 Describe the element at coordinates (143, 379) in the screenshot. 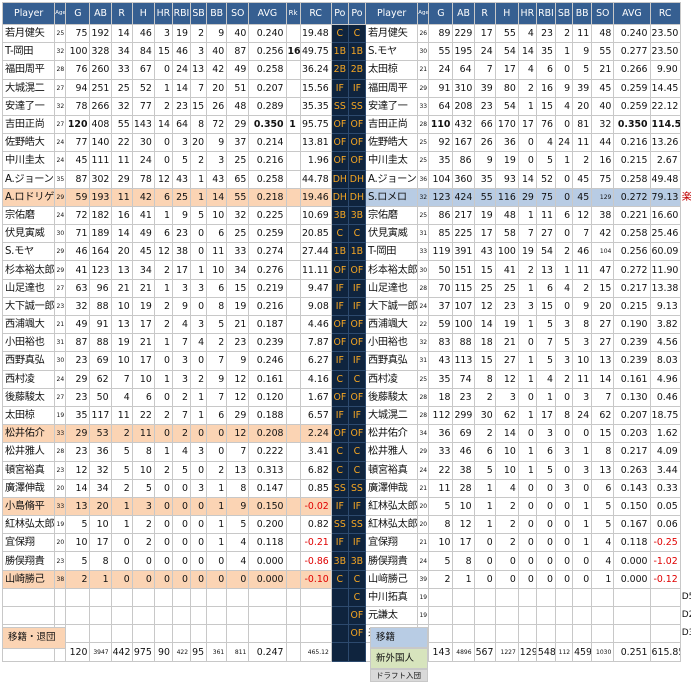

I see `left-hits-cell: 10` at that location.